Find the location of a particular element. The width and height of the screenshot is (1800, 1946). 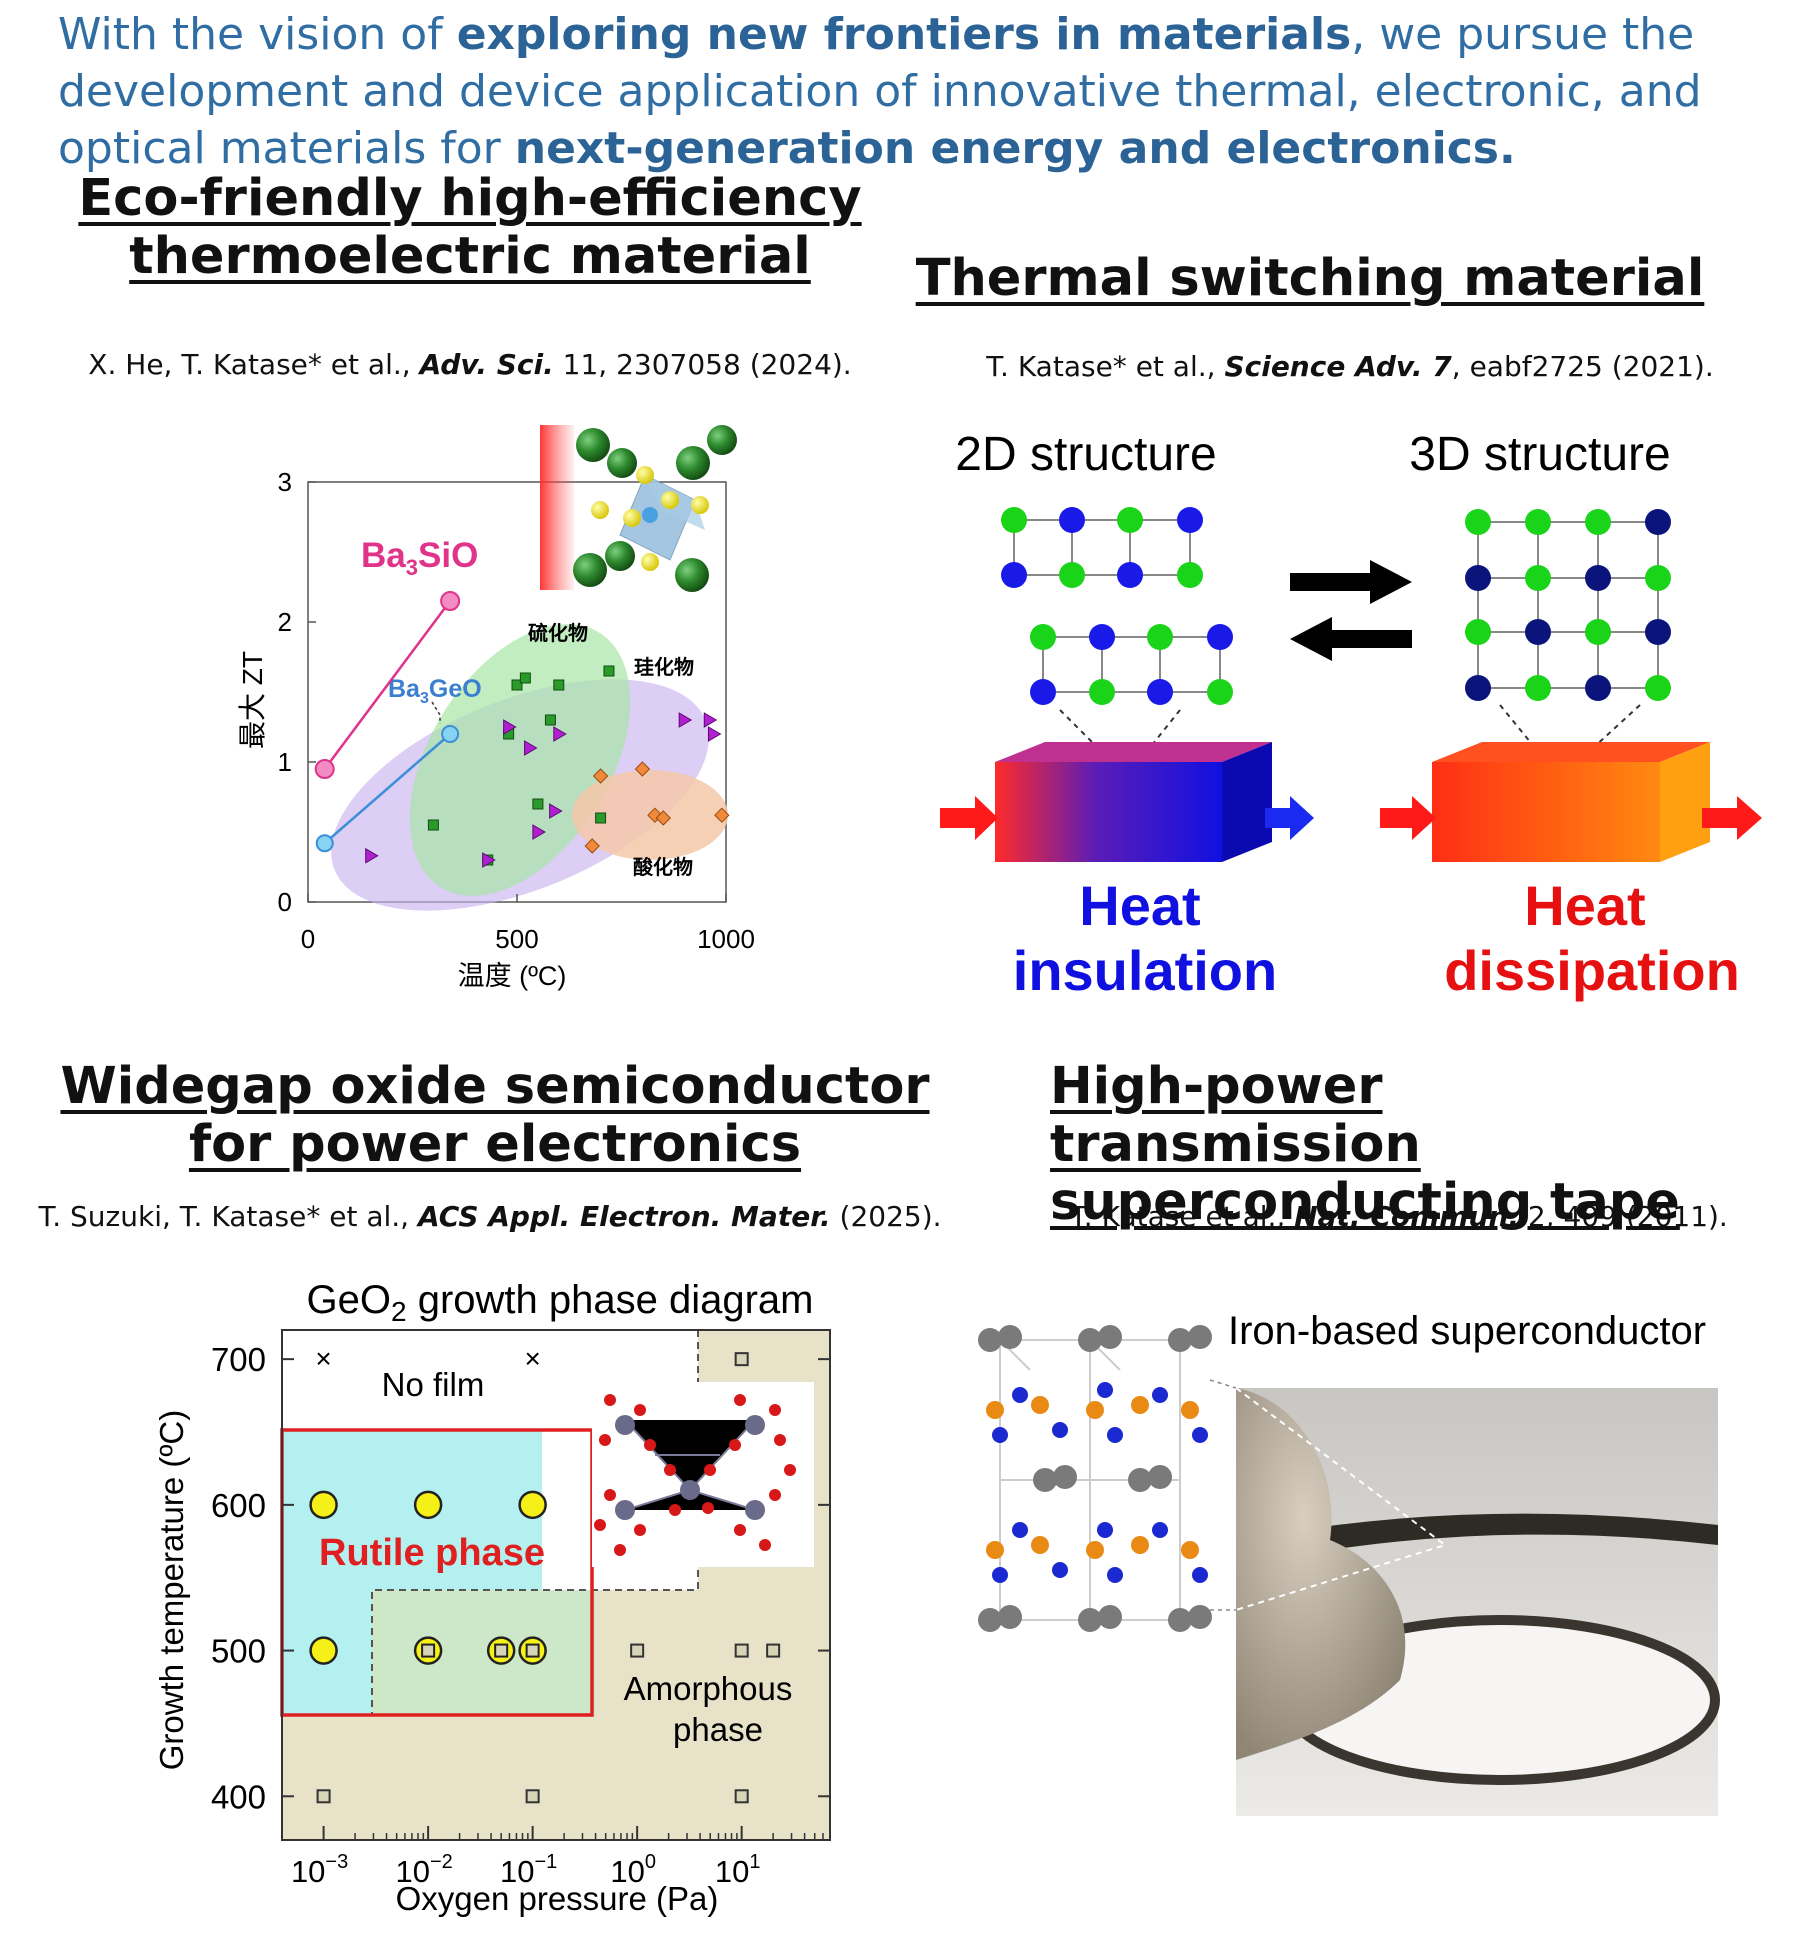

phase-marks: × × is located at coordinates (545, 1573).